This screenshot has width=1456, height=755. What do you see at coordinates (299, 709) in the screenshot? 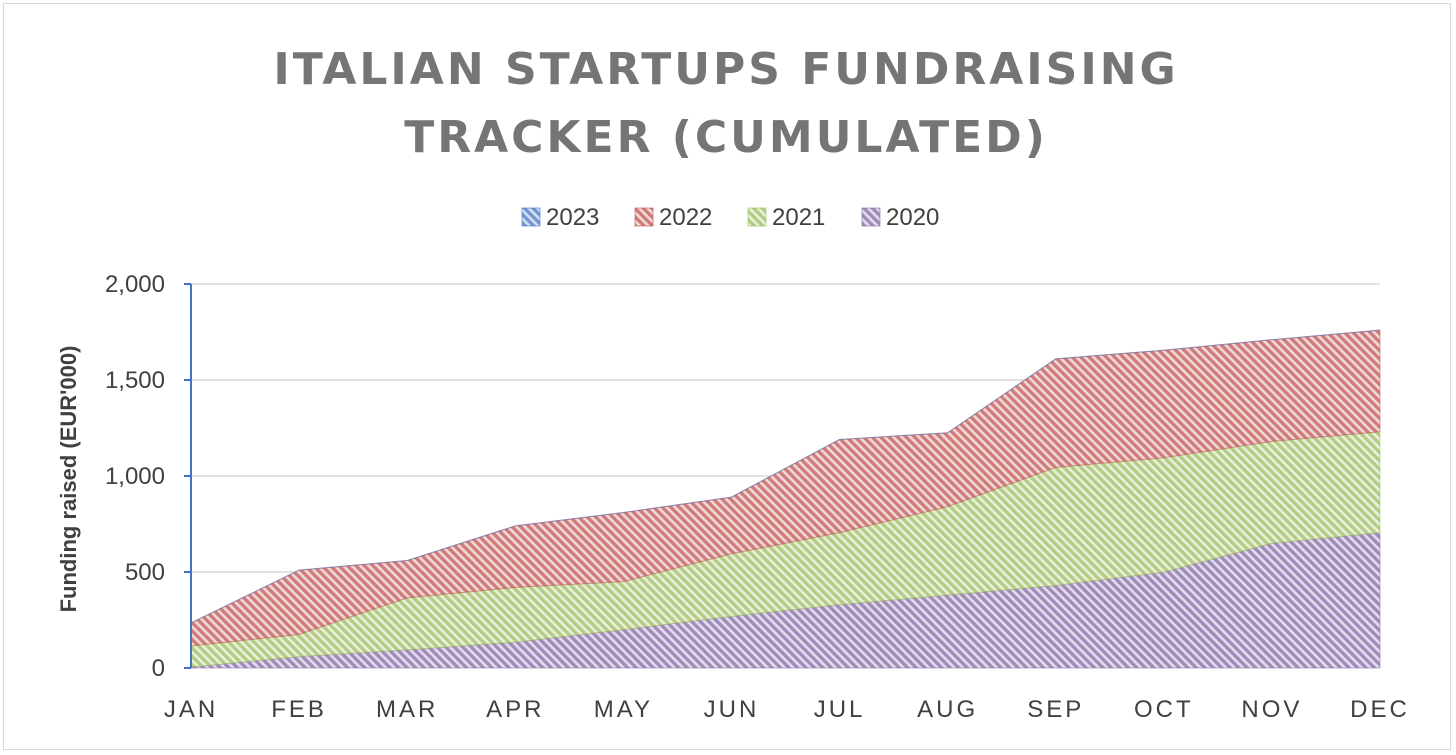
I see `x-tick-label-feb: FEB` at bounding box center [299, 709].